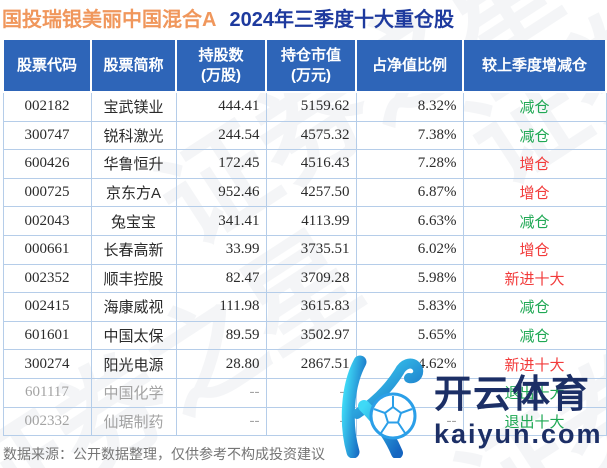 The width and height of the screenshot is (607, 468). What do you see at coordinates (409, 66) in the screenshot?
I see `header-net-value-pct: 占净值比例` at bounding box center [409, 66].